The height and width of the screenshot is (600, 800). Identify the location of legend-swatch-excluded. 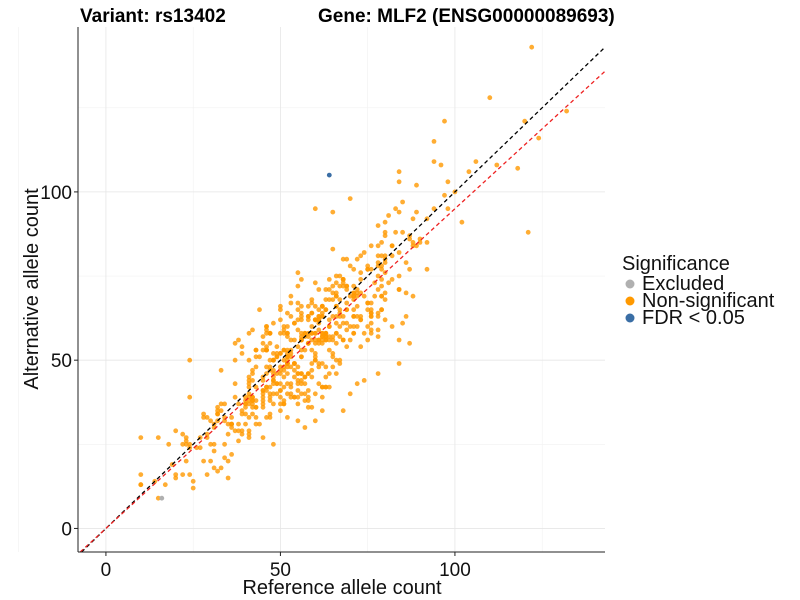
(630, 284).